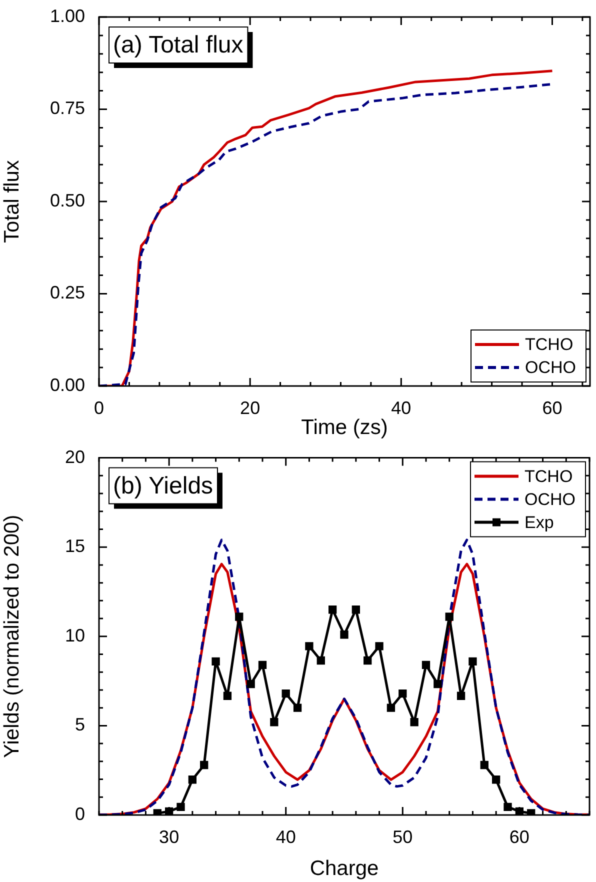  I want to click on legend-label: Exp, so click(539, 522).